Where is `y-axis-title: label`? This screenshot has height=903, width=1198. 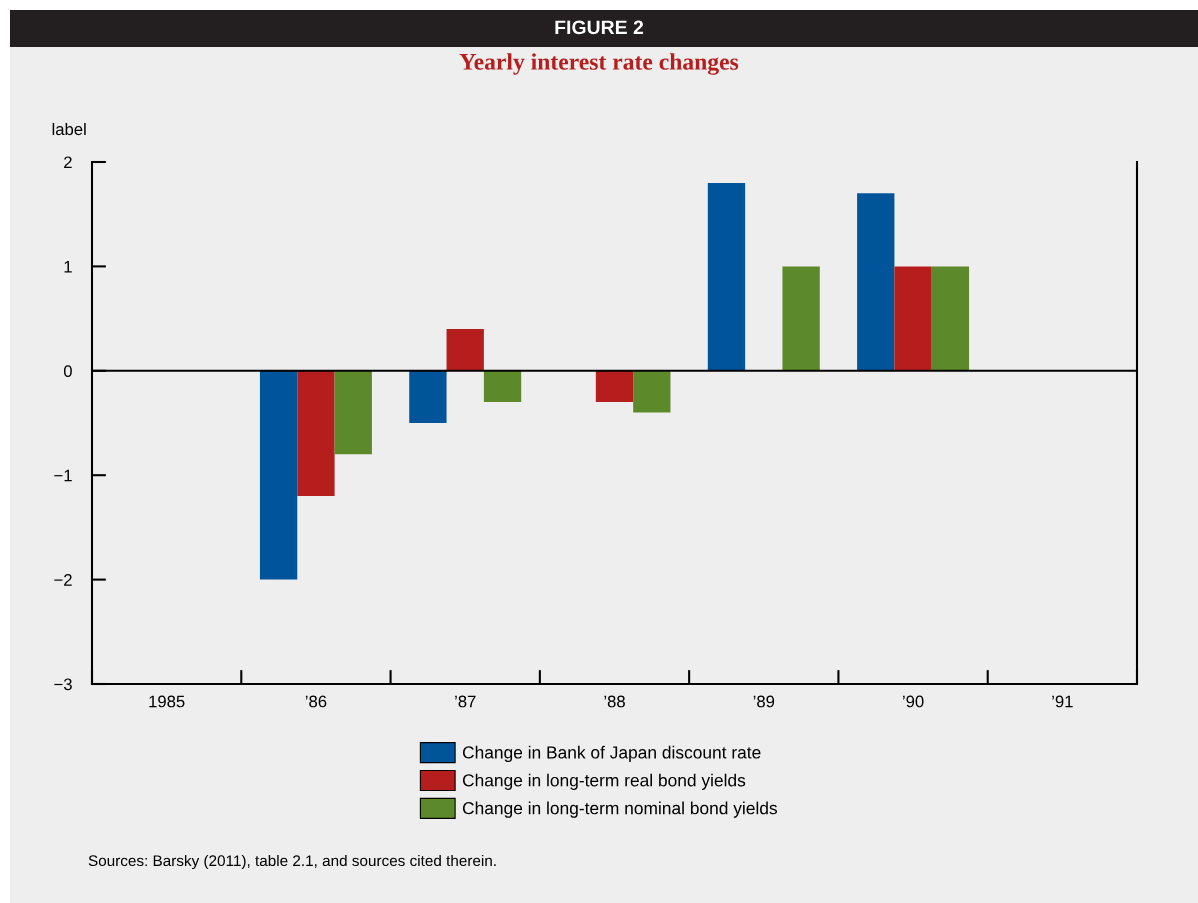 y-axis-title: label is located at coordinates (69, 129).